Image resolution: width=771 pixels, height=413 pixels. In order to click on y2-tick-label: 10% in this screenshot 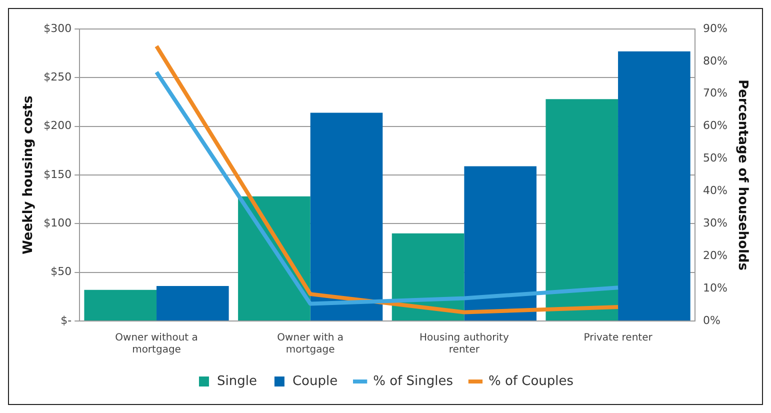, I will do `click(715, 287)`.